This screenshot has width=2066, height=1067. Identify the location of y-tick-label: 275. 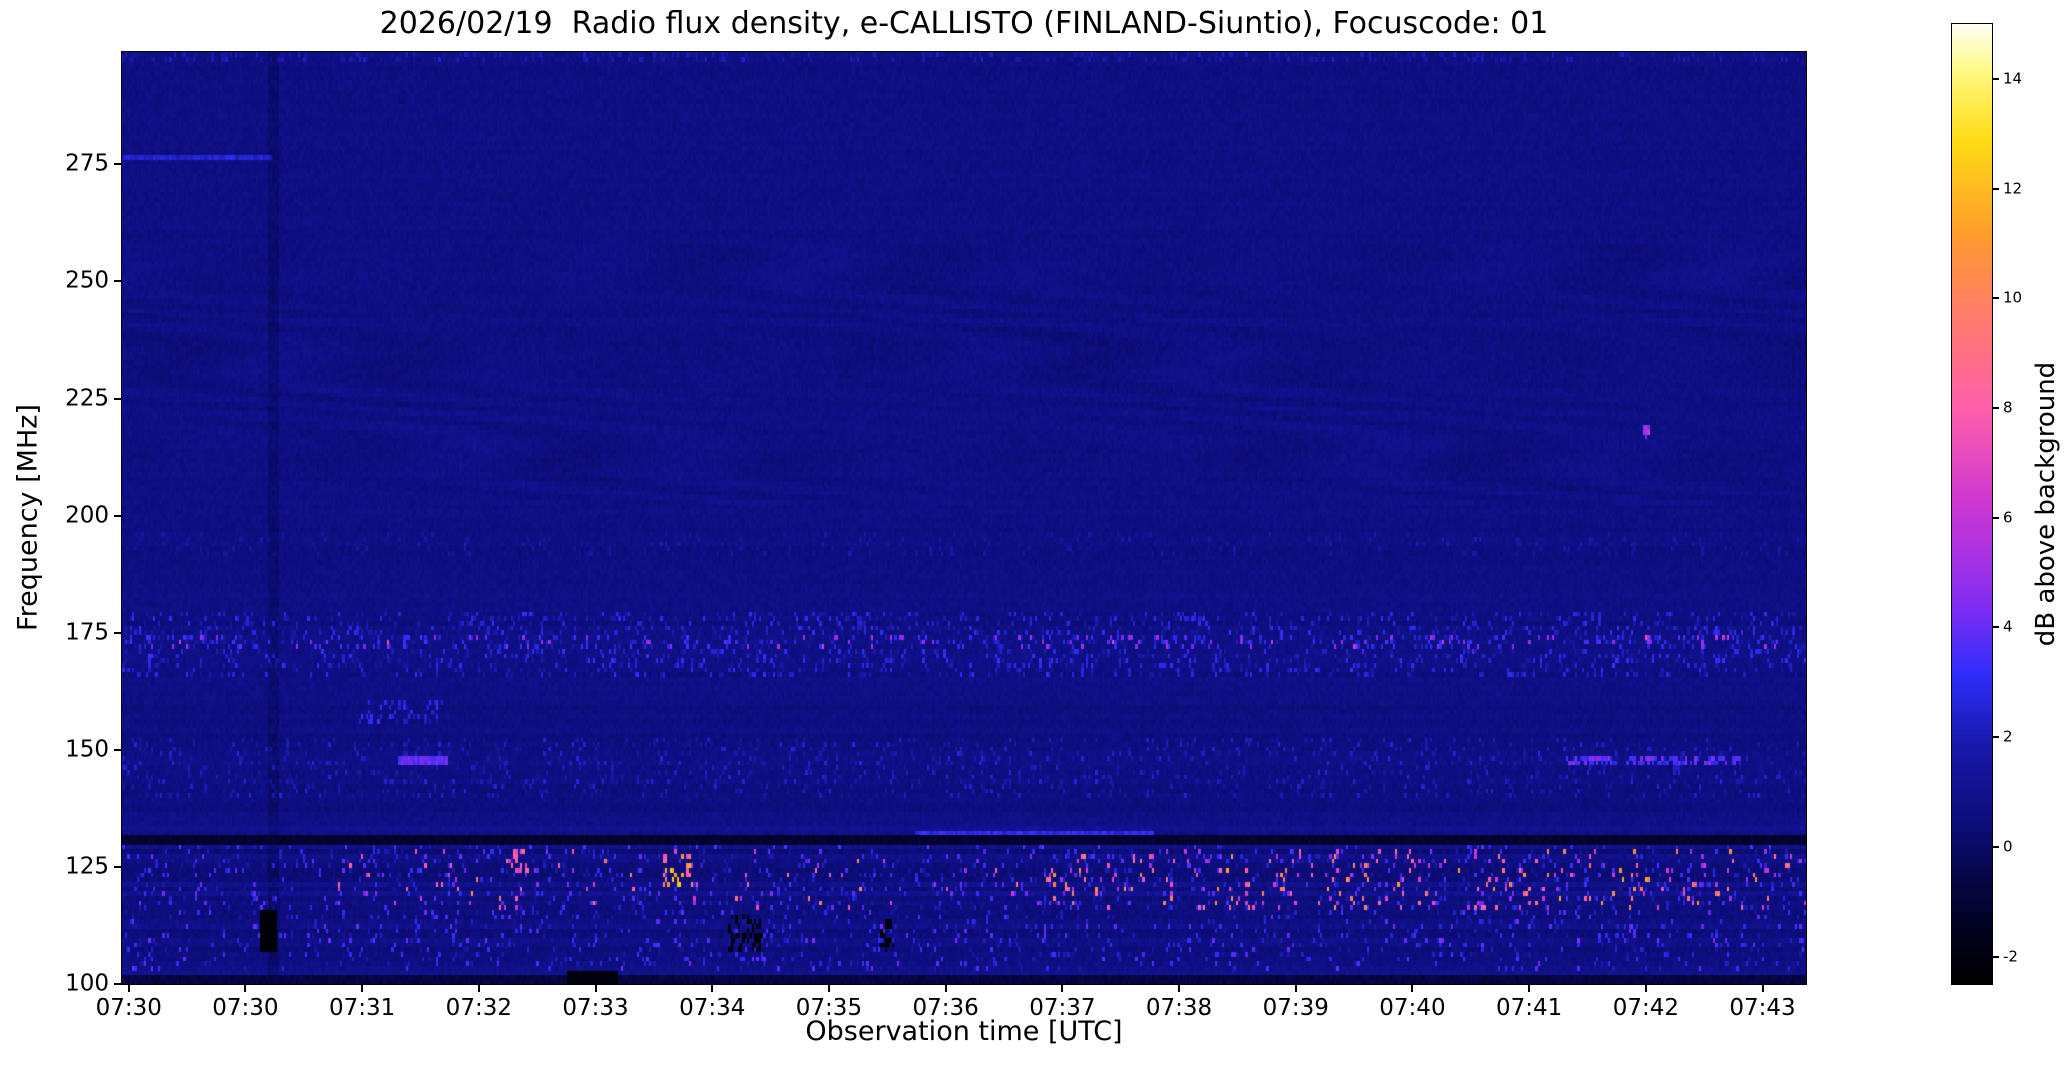
(87, 163).